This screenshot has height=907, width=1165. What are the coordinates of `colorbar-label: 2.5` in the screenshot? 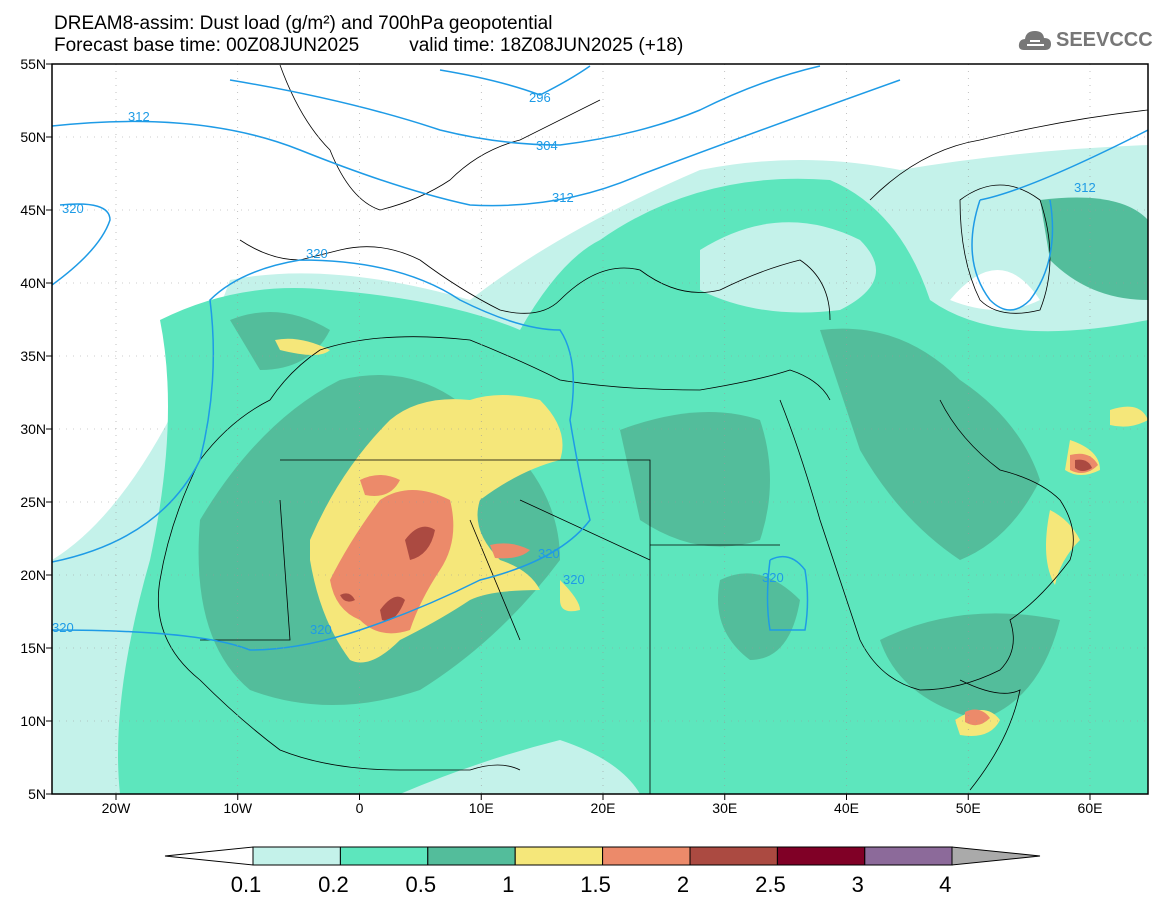 It's located at (770, 884).